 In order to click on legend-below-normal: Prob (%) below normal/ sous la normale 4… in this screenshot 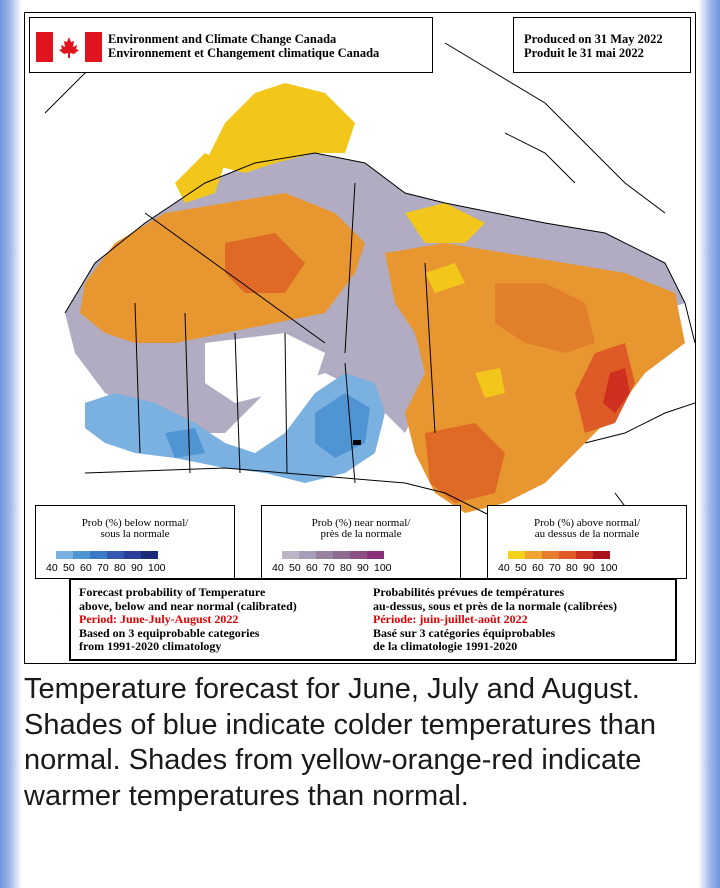, I will do `click(135, 542)`.